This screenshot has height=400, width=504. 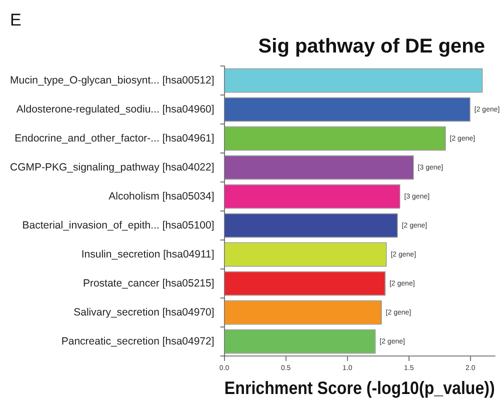 What do you see at coordinates (147, 254) in the screenshot?
I see `y-tick-label: Insulin_secretion [hsa04911]` at bounding box center [147, 254].